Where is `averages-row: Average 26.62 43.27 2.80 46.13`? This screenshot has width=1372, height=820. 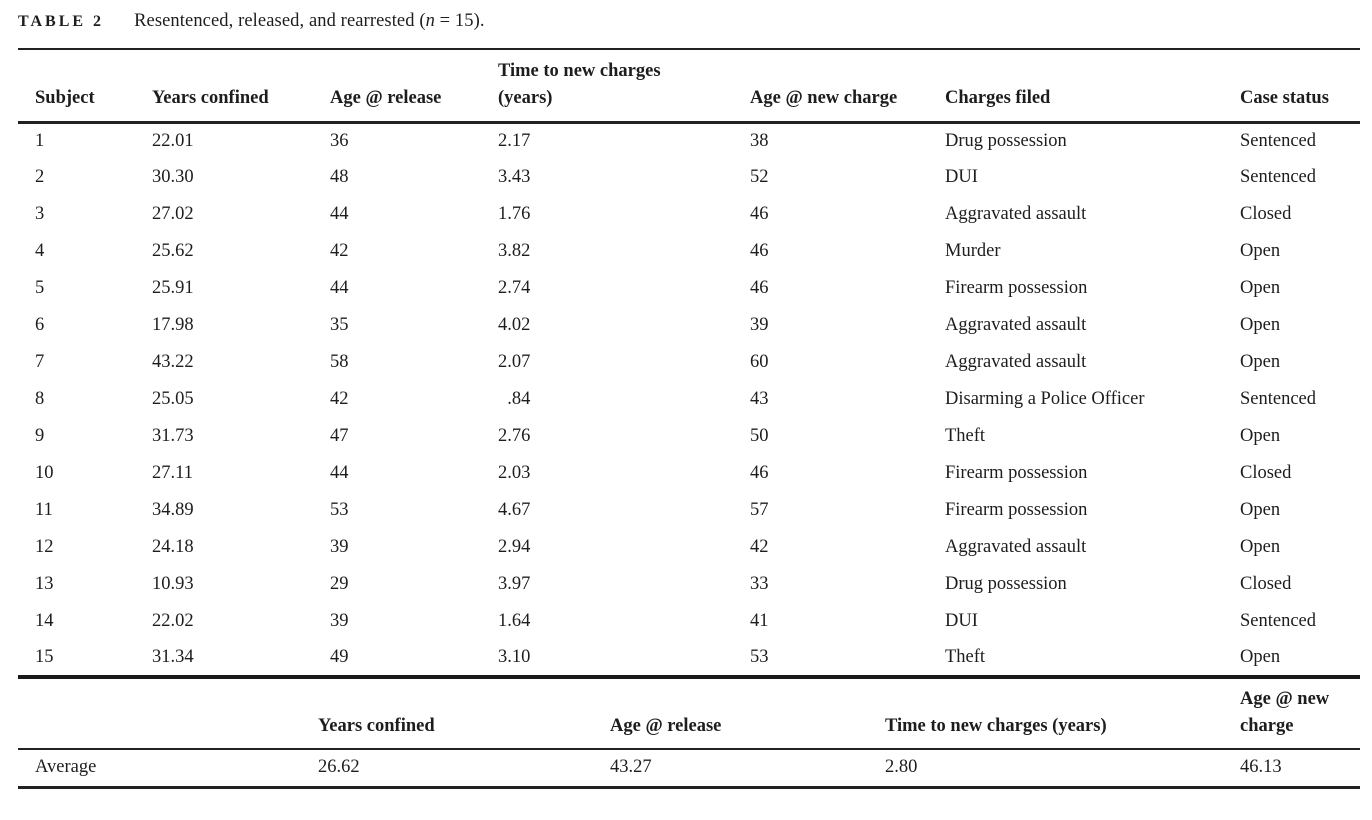
averages-row: Average 26.62 43.27 2.80 46.13 is located at coordinates (689, 769).